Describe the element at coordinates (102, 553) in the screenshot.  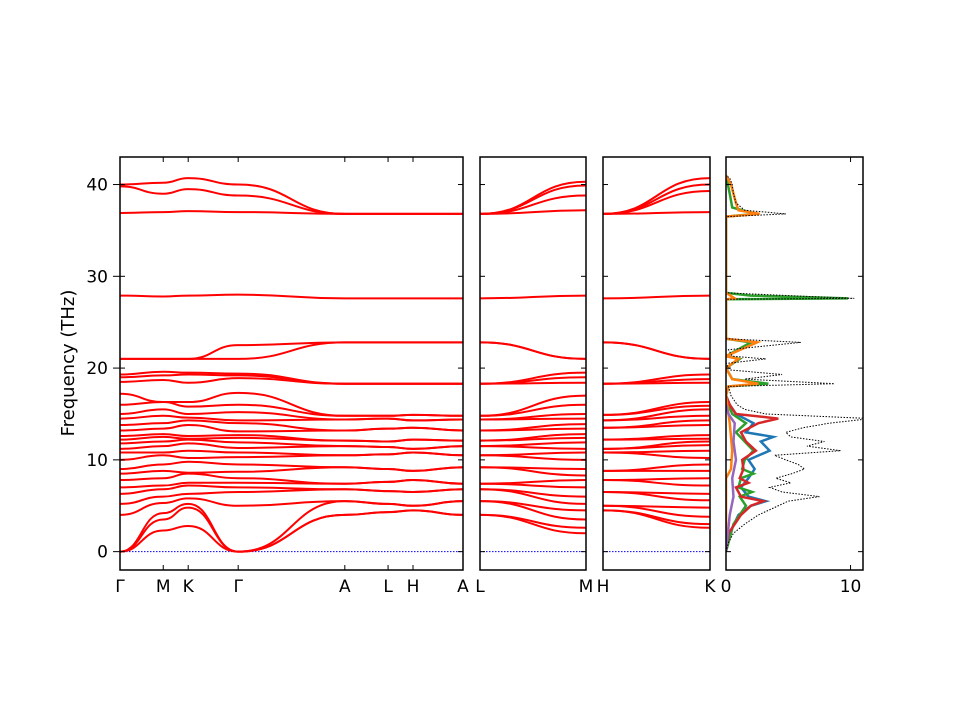
I see `y-tick-label: 0` at that location.